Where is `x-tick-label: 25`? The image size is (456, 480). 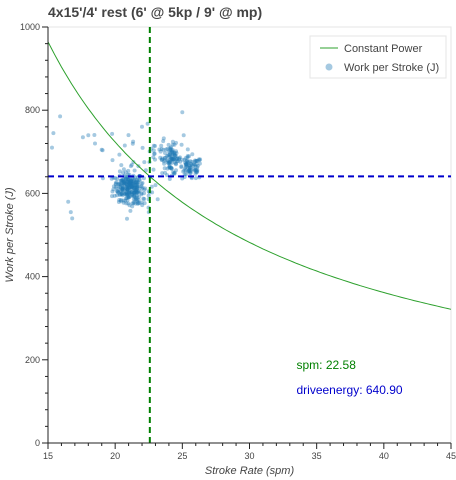 x-tick-label: 25 is located at coordinates (182, 456).